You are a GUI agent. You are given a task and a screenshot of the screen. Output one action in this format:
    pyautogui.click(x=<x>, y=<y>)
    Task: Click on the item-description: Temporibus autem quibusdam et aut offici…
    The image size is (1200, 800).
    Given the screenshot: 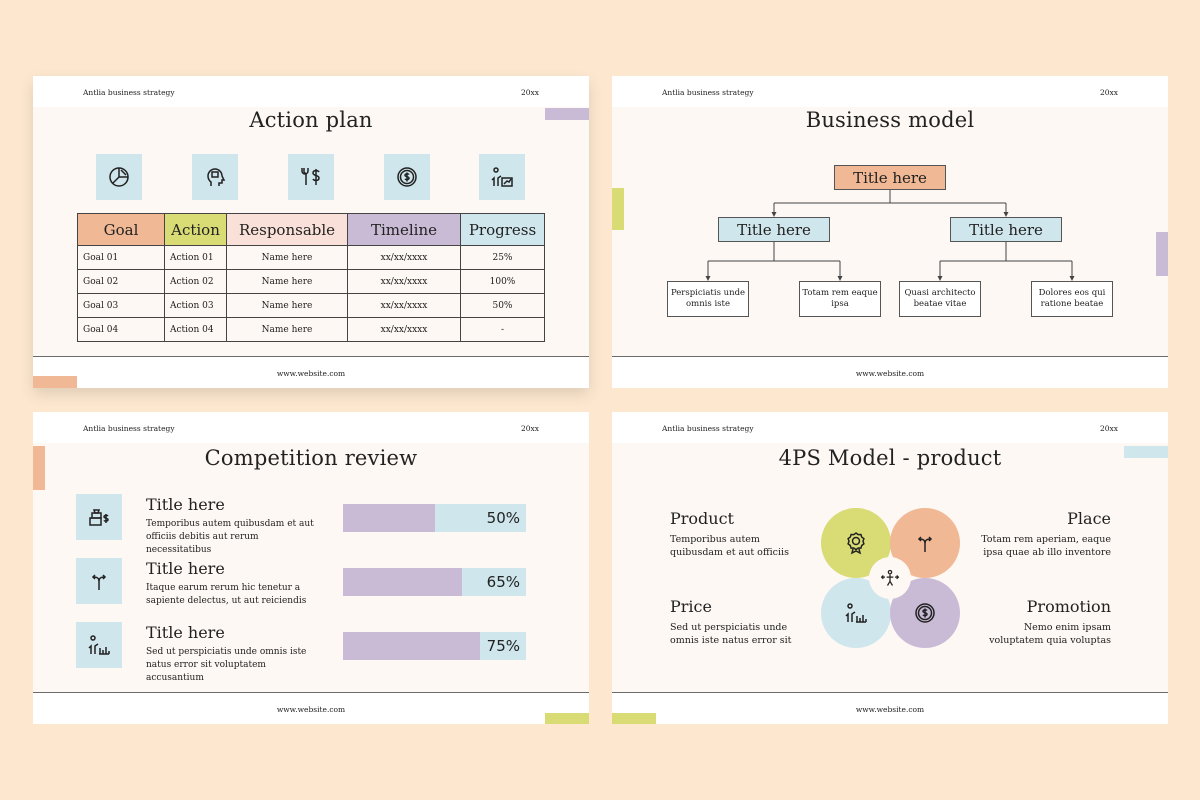 What is the action you would take?
    pyautogui.click(x=230, y=537)
    